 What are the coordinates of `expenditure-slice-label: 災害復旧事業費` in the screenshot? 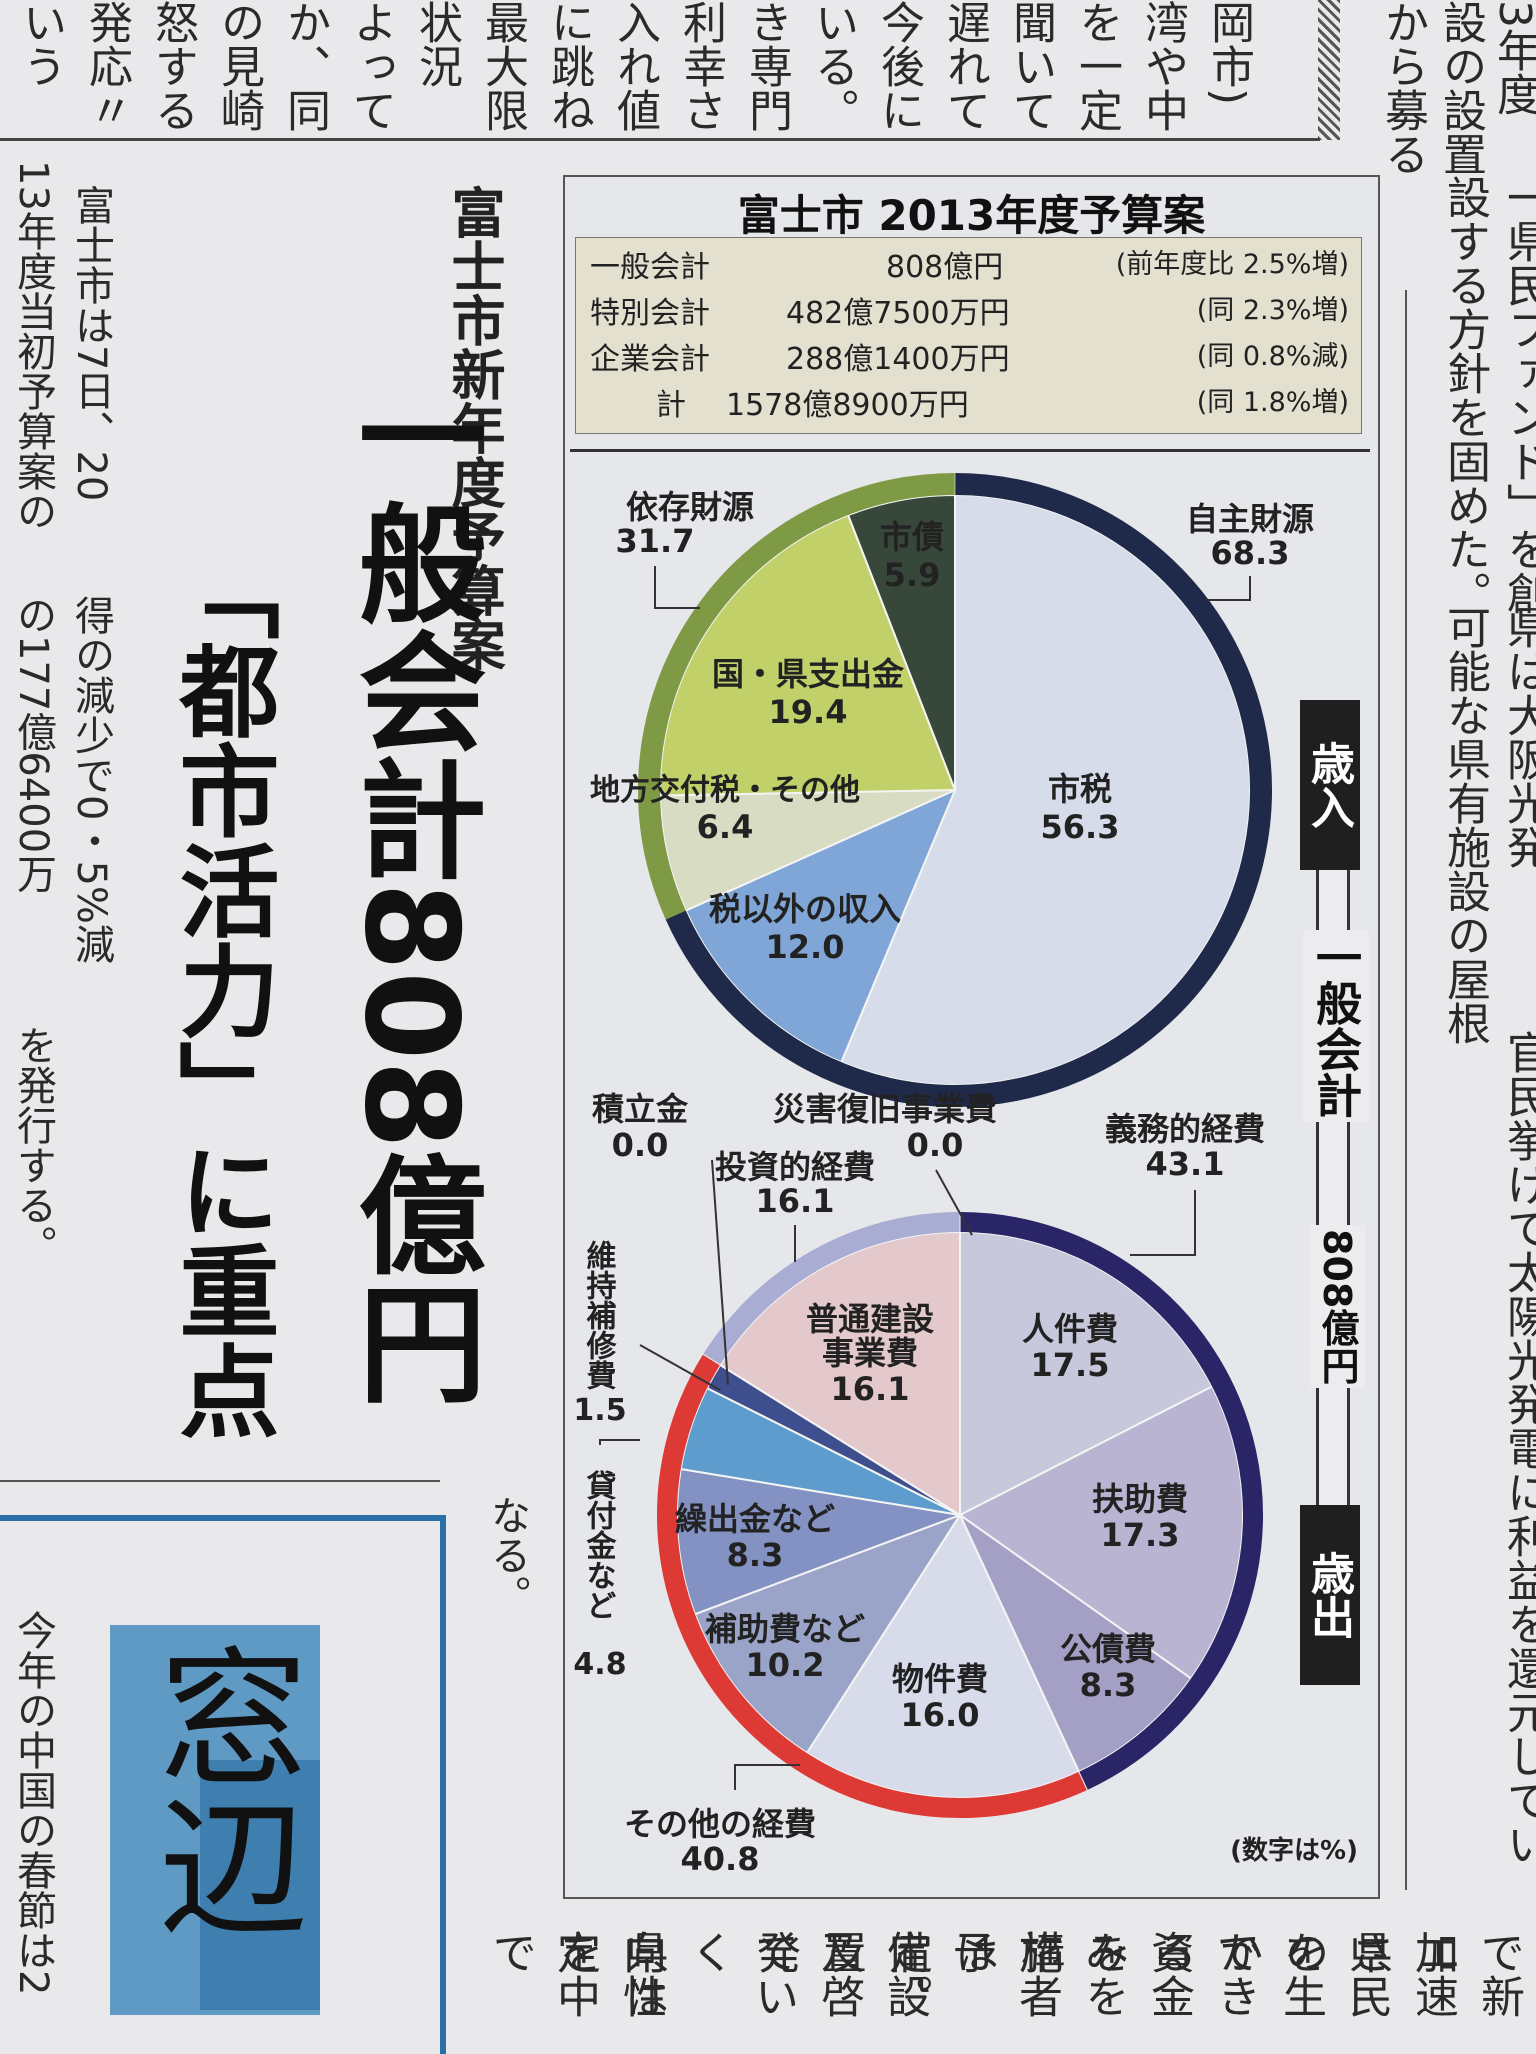 It's located at (885, 1109).